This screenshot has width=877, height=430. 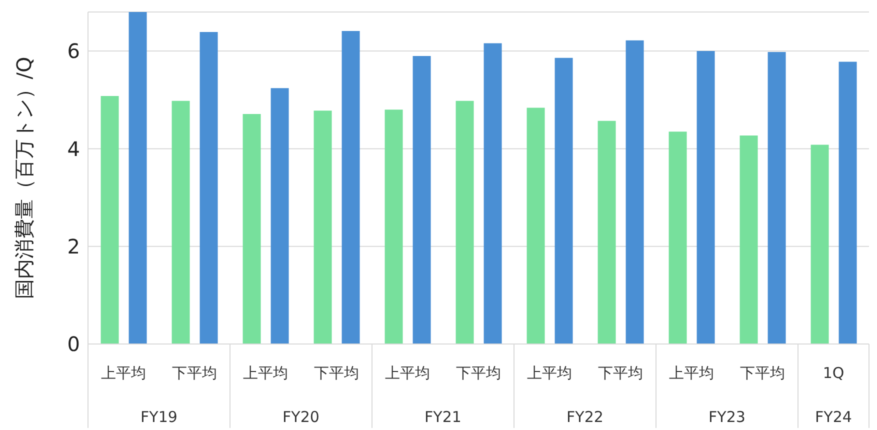 I want to click on y-tick-label: 2, so click(x=73, y=246).